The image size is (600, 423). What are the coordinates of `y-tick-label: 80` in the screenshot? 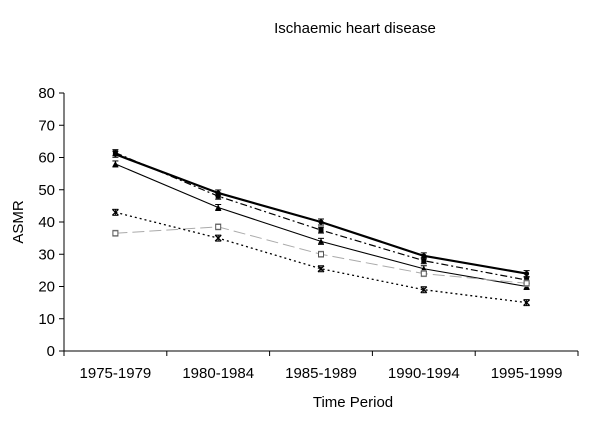 It's located at (46, 93).